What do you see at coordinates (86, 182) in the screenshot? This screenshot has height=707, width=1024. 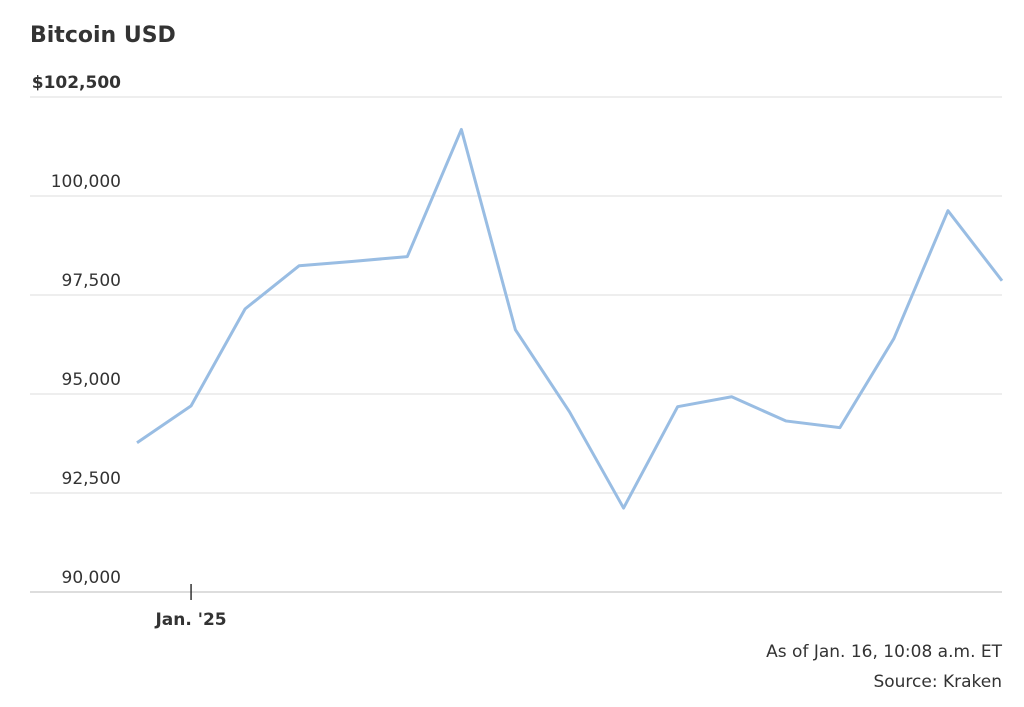 I see `y-tick-label: 100,000` at bounding box center [86, 182].